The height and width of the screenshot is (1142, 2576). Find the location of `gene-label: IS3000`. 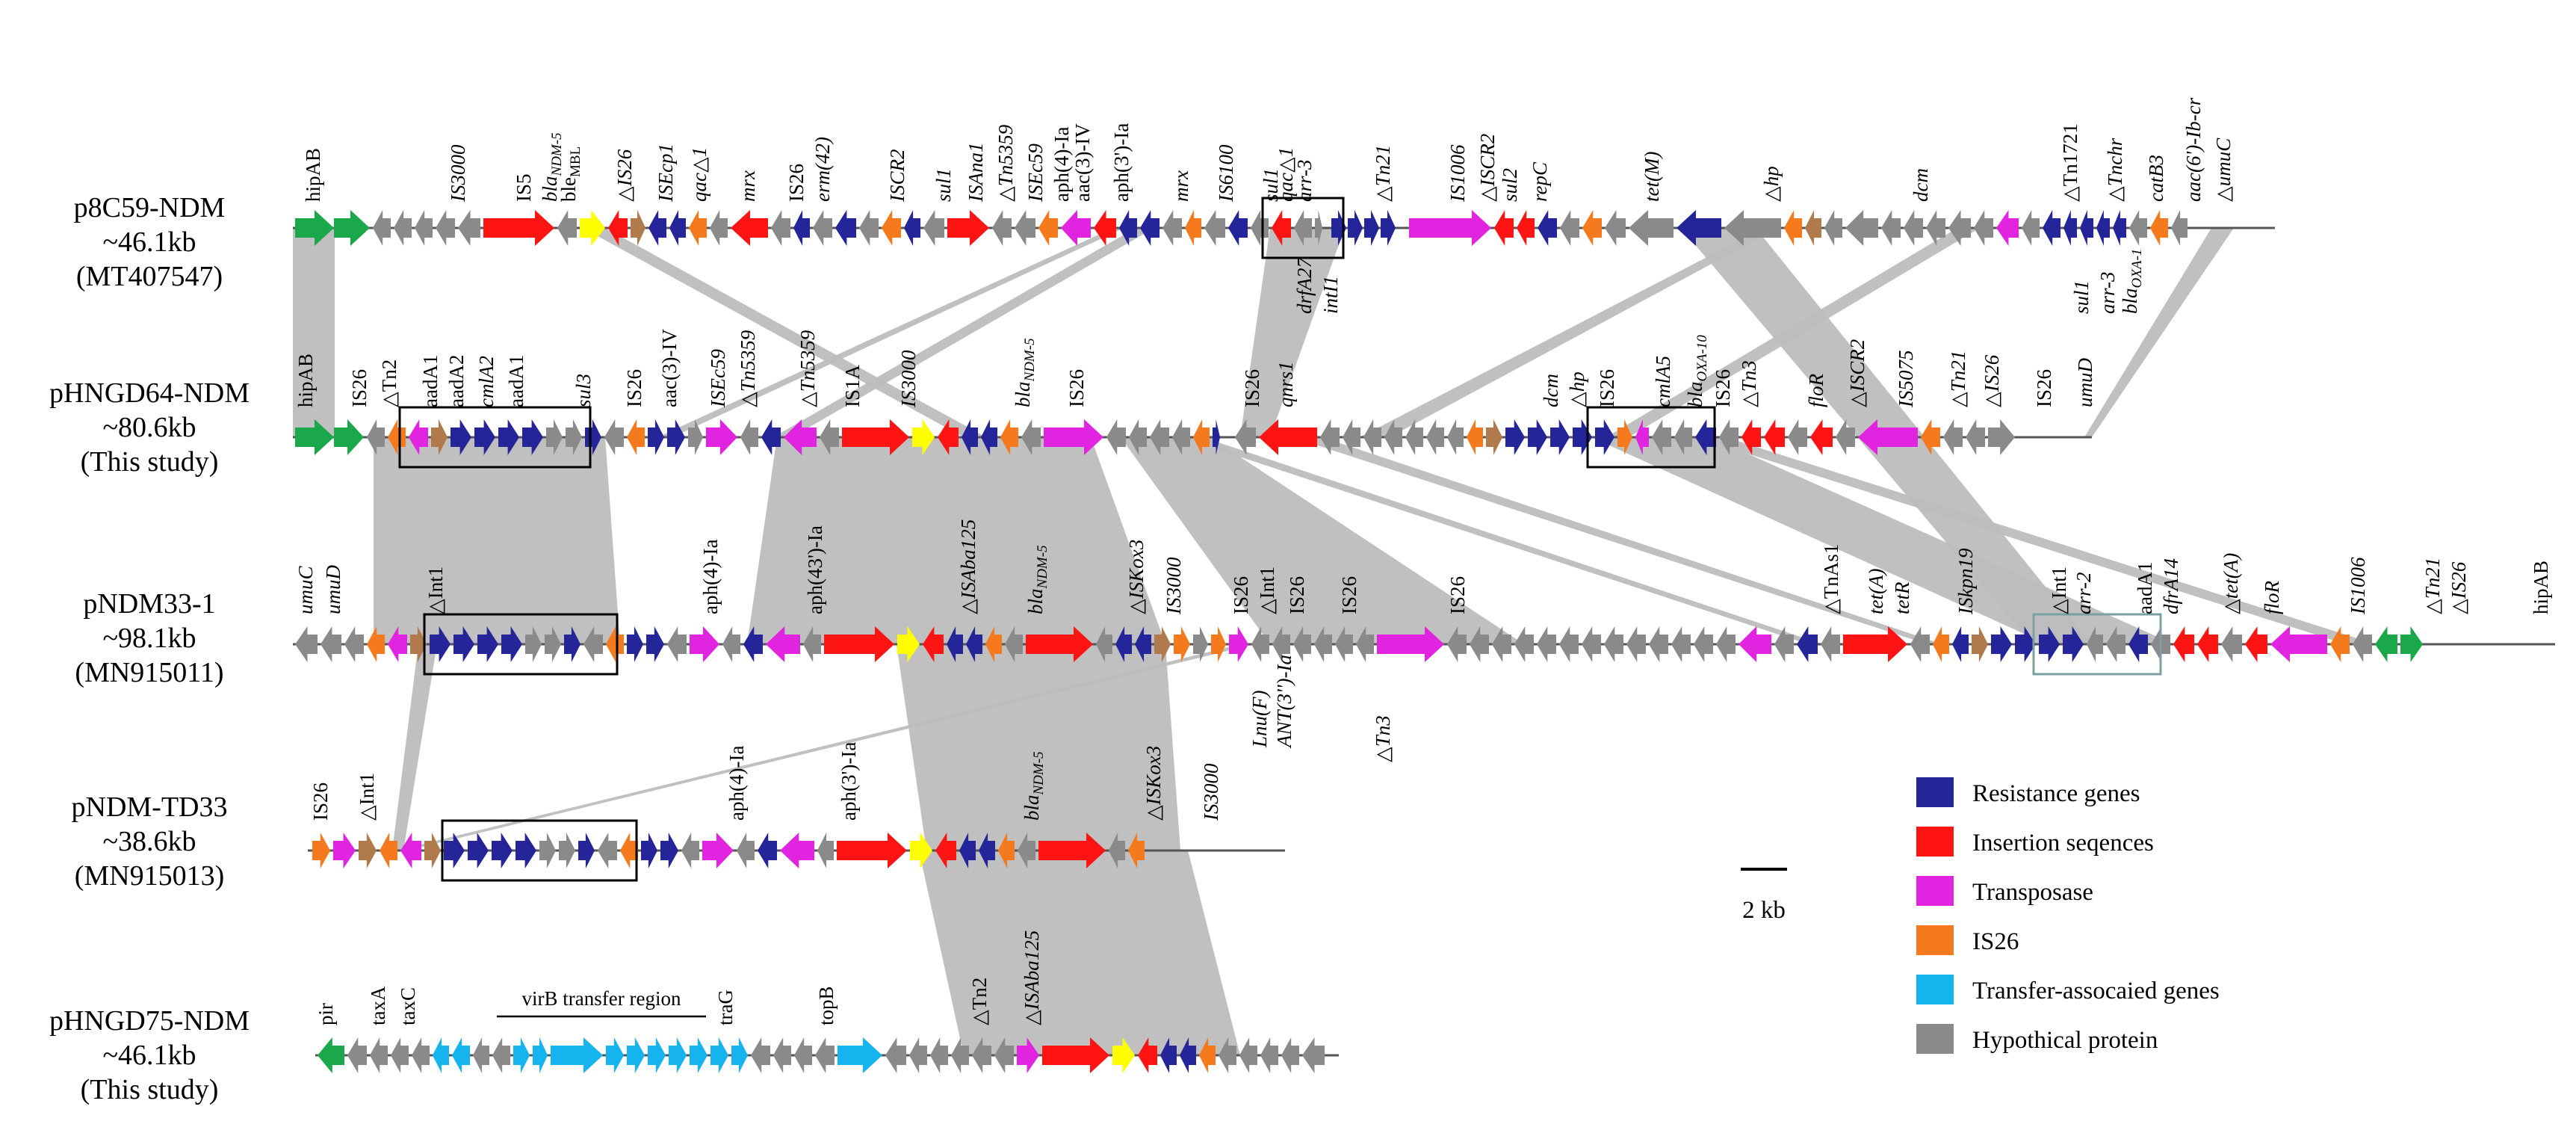

gene-label: IS3000 is located at coordinates (1173, 586).